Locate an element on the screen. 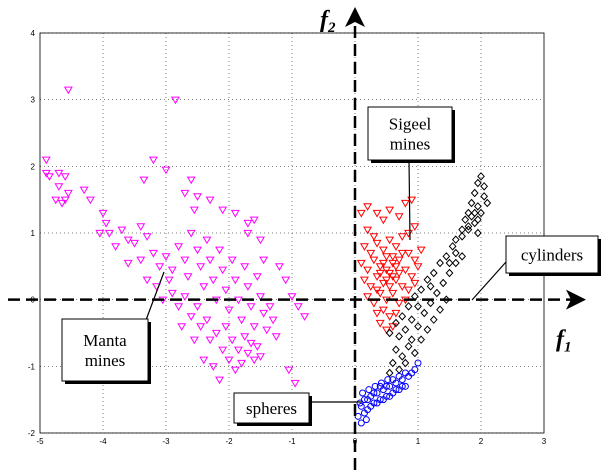 The image size is (610, 475). series-sigeel-mines is located at coordinates (391, 265).